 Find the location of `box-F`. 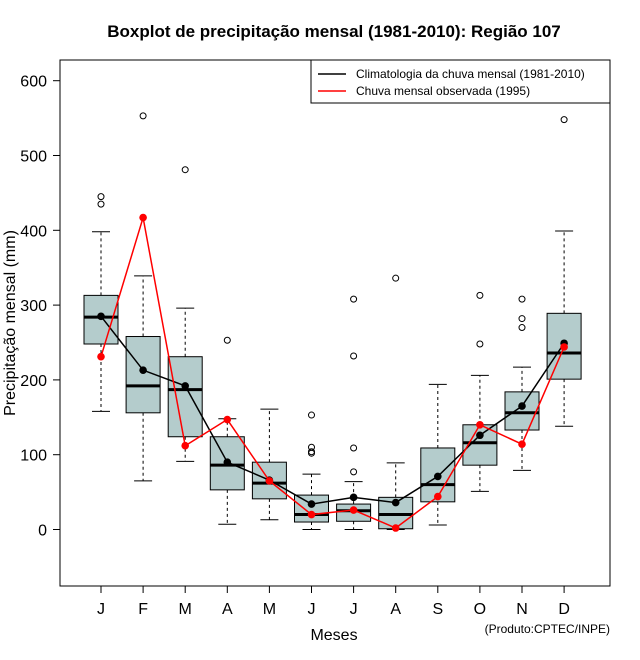

box-F is located at coordinates (143, 297).